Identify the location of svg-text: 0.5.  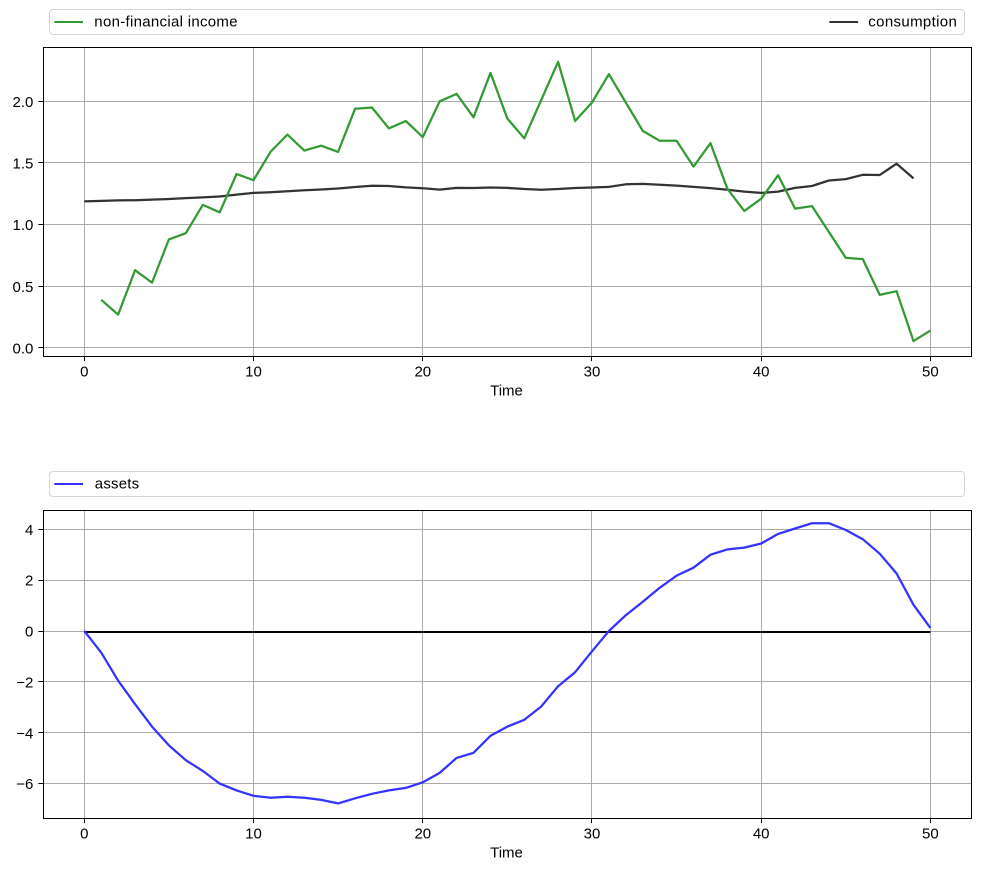
(23, 287).